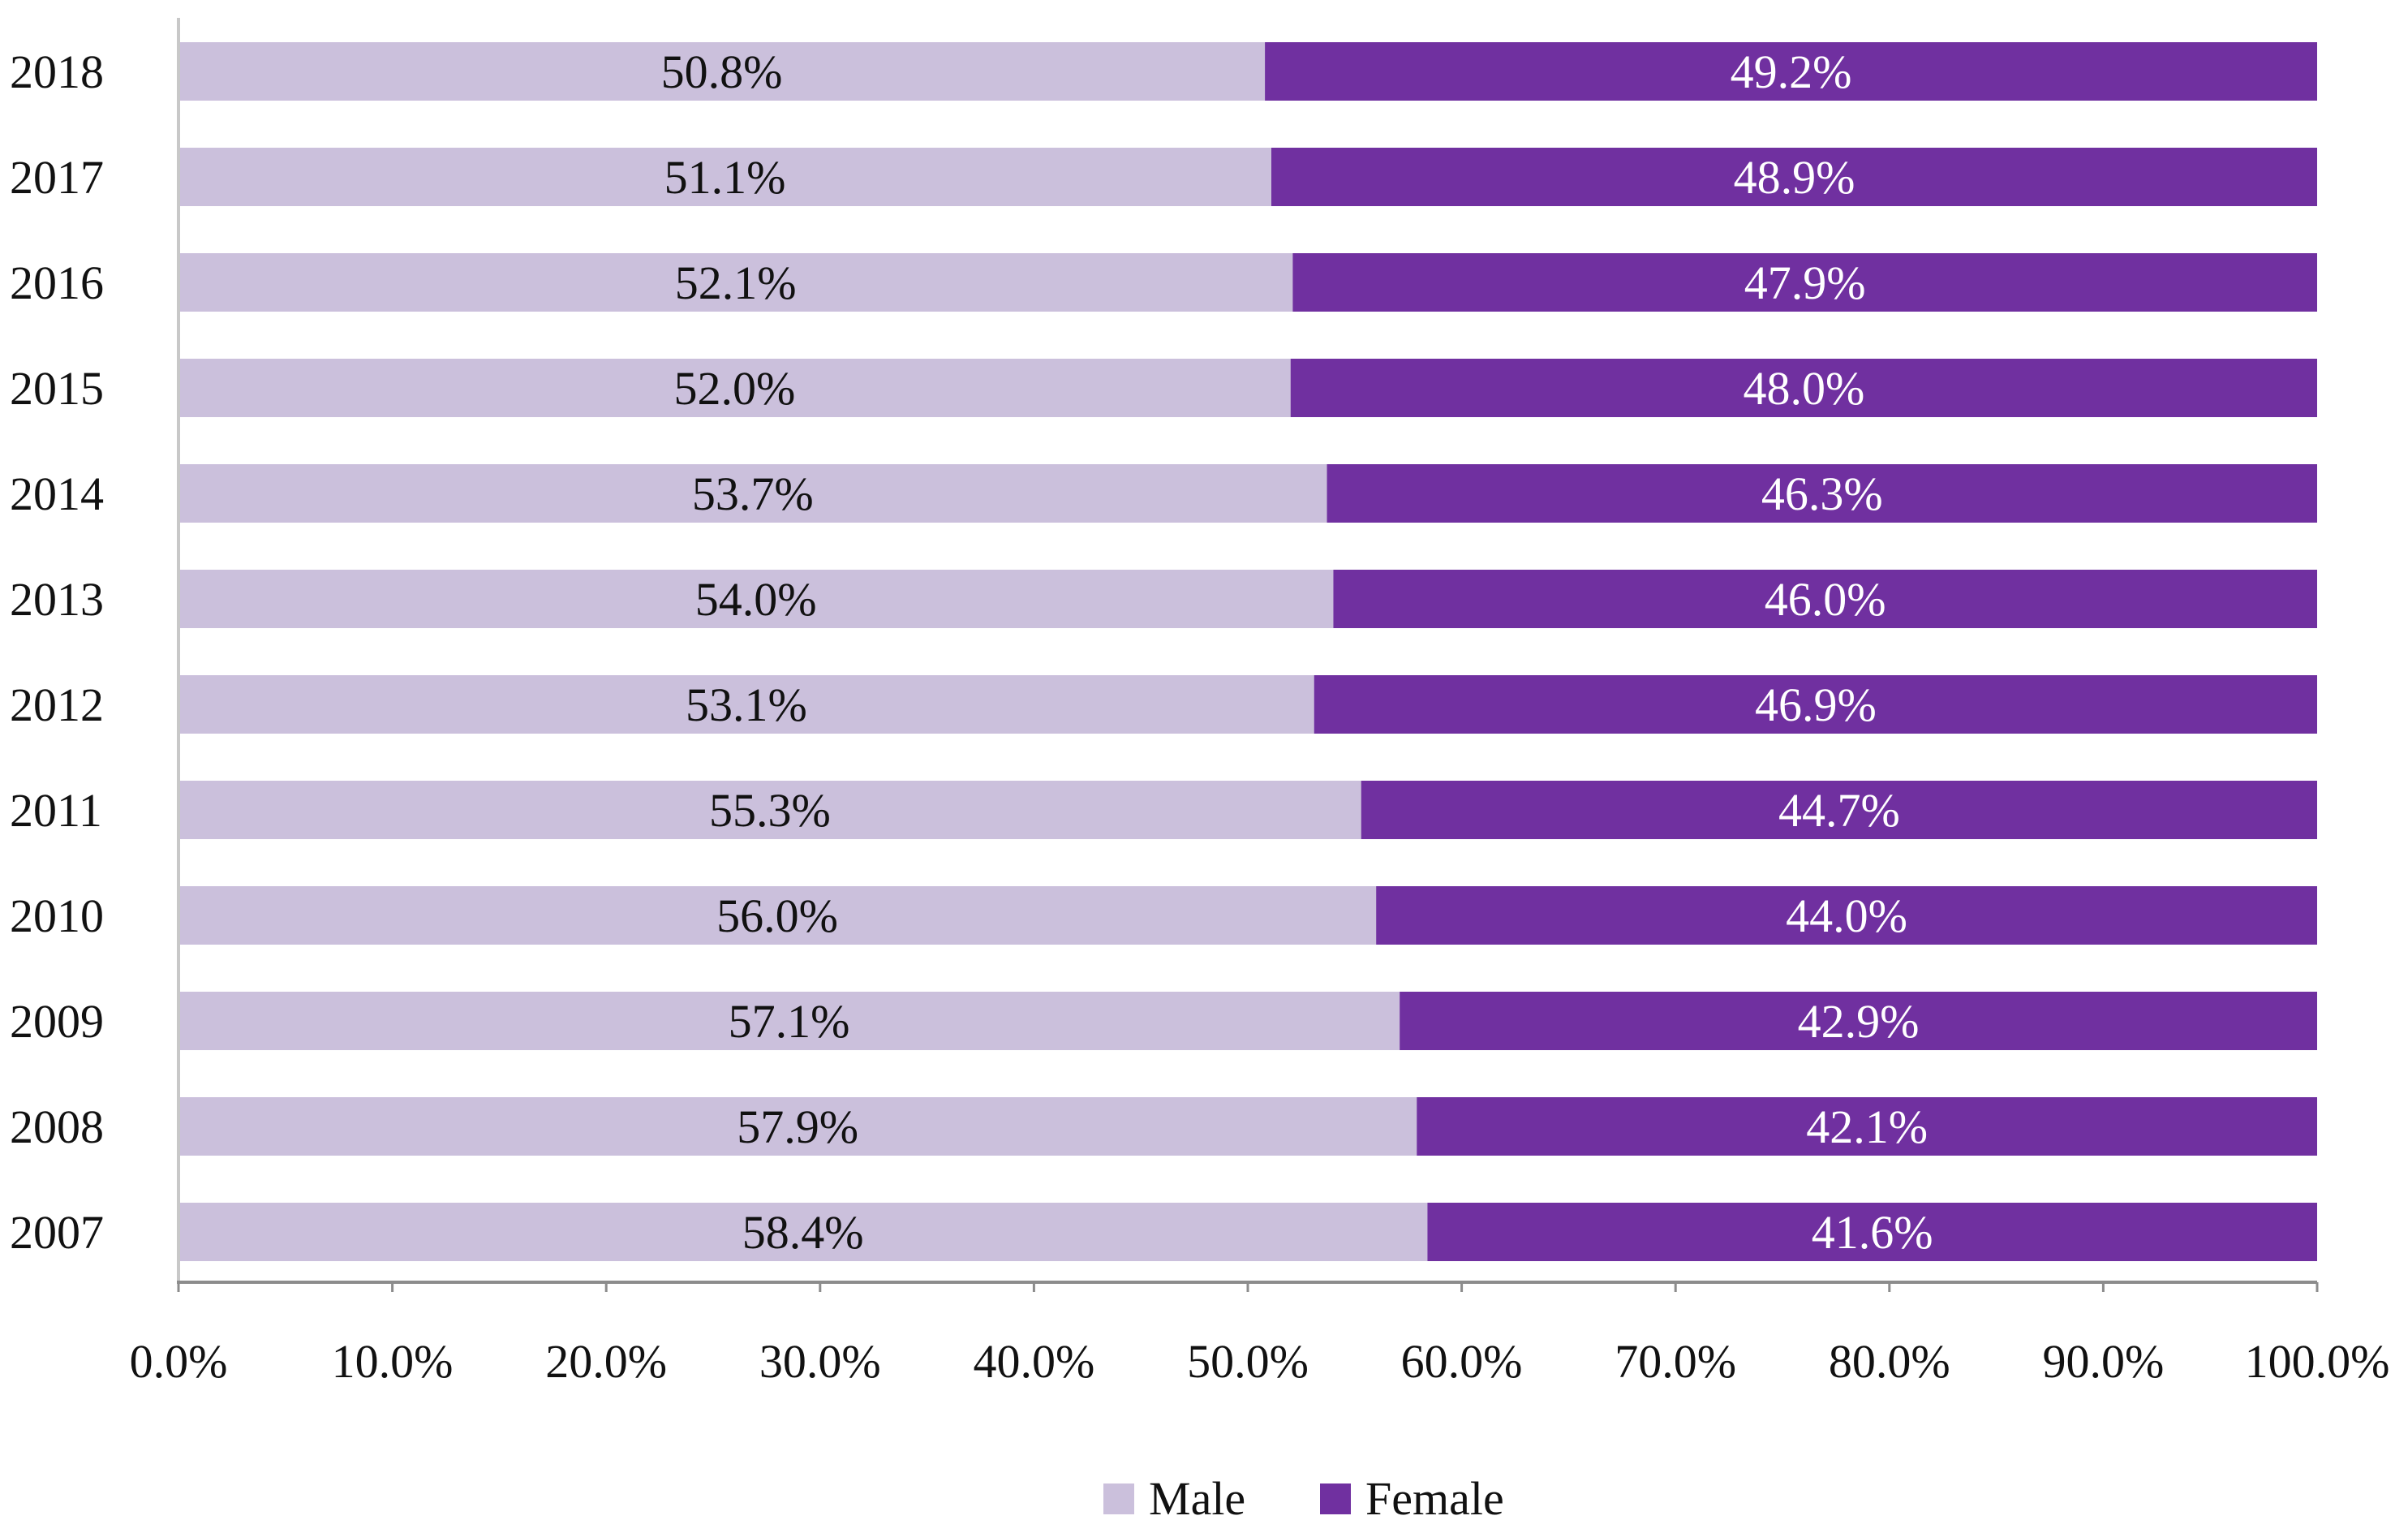 Image resolution: width=2408 pixels, height=1533 pixels. What do you see at coordinates (820, 1361) in the screenshot?
I see `x-tick-label: 30.0%` at bounding box center [820, 1361].